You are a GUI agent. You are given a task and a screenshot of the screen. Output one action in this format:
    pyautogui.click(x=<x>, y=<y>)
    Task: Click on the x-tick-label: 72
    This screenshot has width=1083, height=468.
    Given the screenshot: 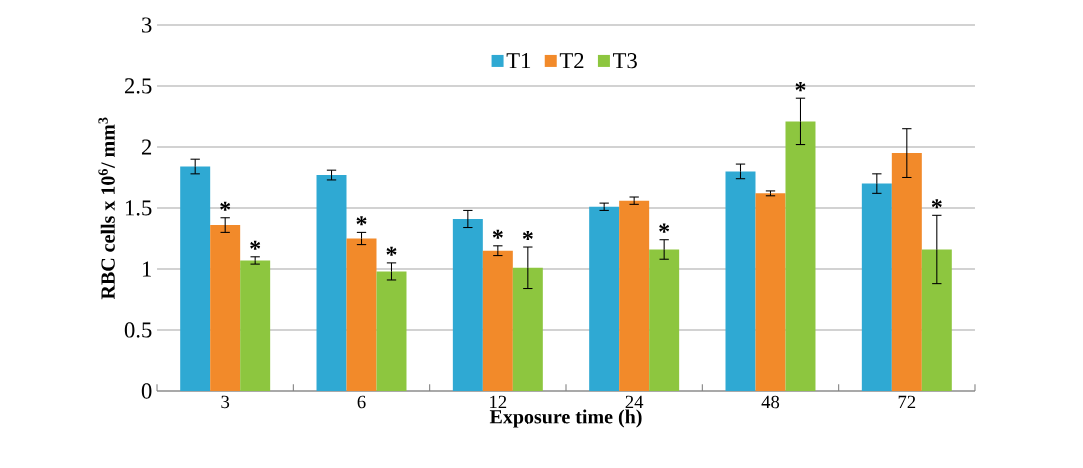 What is the action you would take?
    pyautogui.click(x=907, y=402)
    